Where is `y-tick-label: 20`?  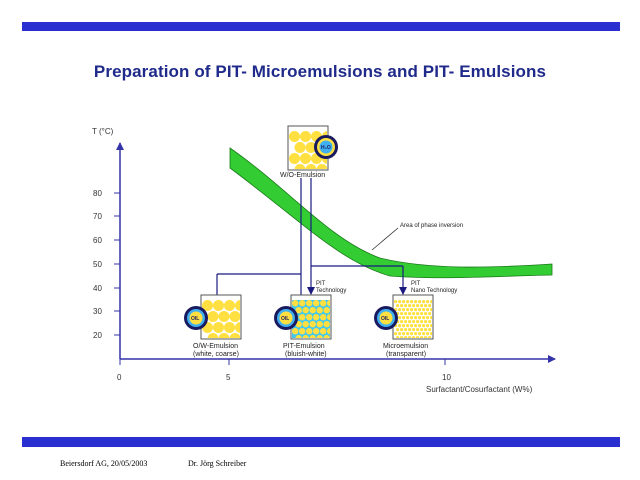 y-tick-label: 20 is located at coordinates (97, 335).